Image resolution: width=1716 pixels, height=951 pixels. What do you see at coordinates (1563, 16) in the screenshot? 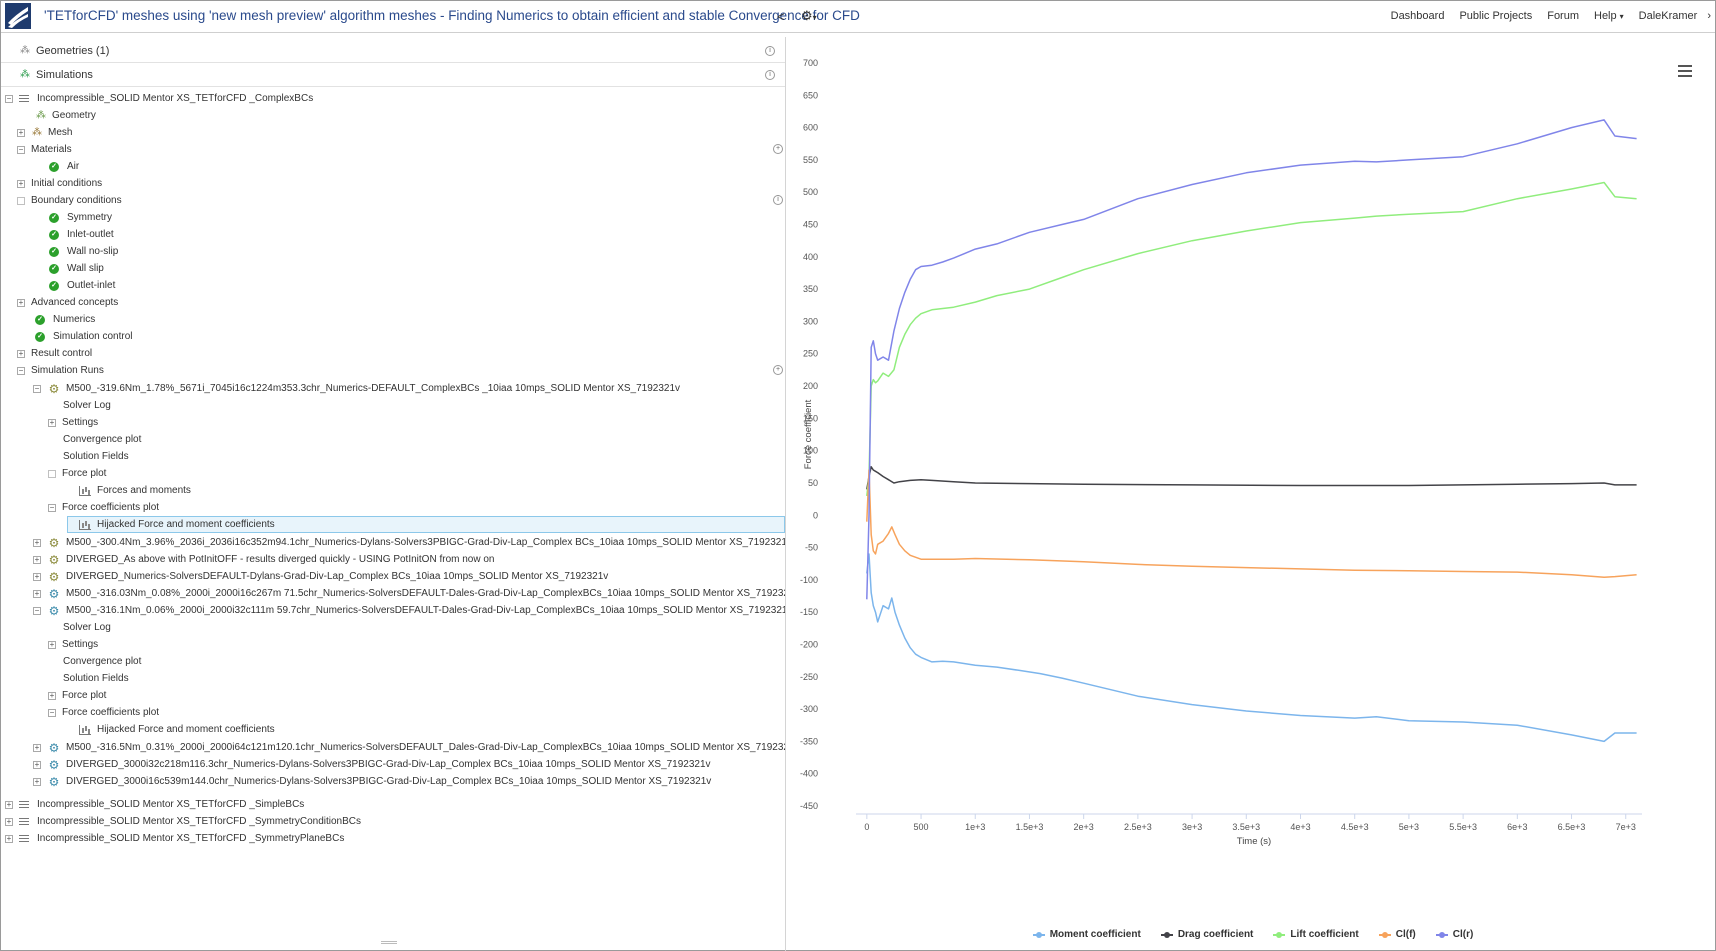
I see `nav-forum: Forum` at bounding box center [1563, 16].